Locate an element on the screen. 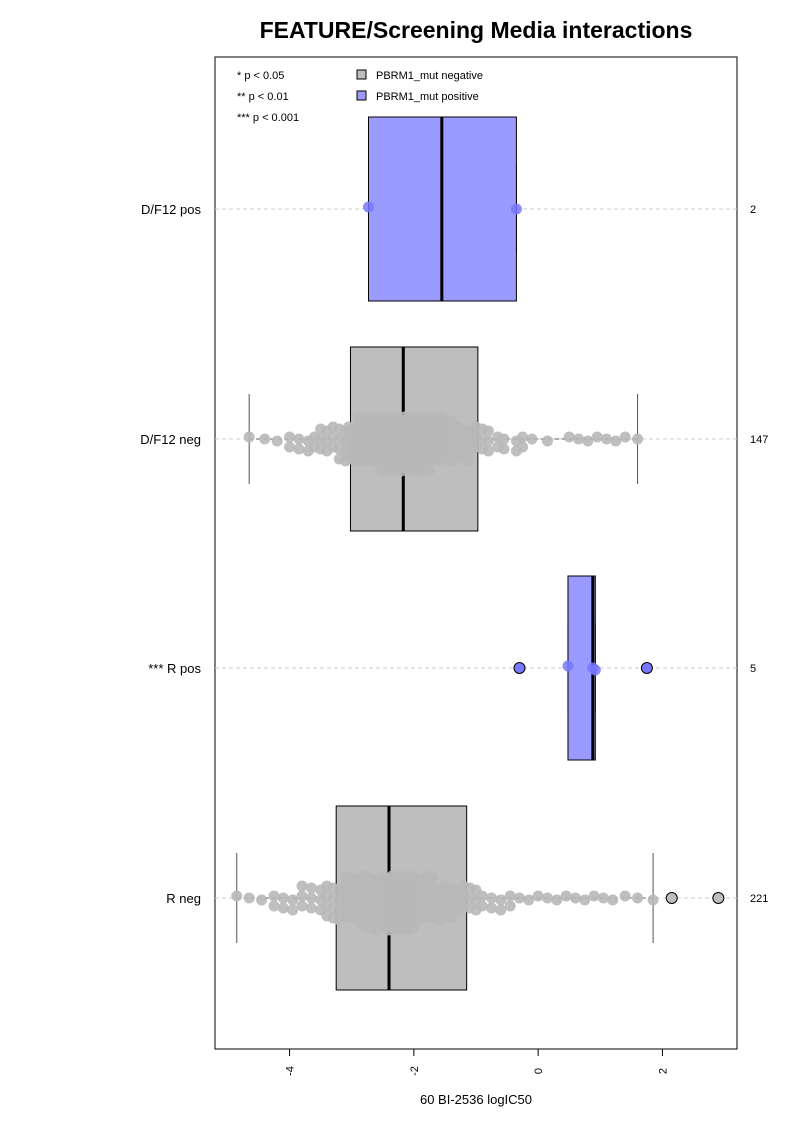 Image resolution: width=793 pixels, height=1122 pixels. group-label: D/F12 pos is located at coordinates (171, 209).